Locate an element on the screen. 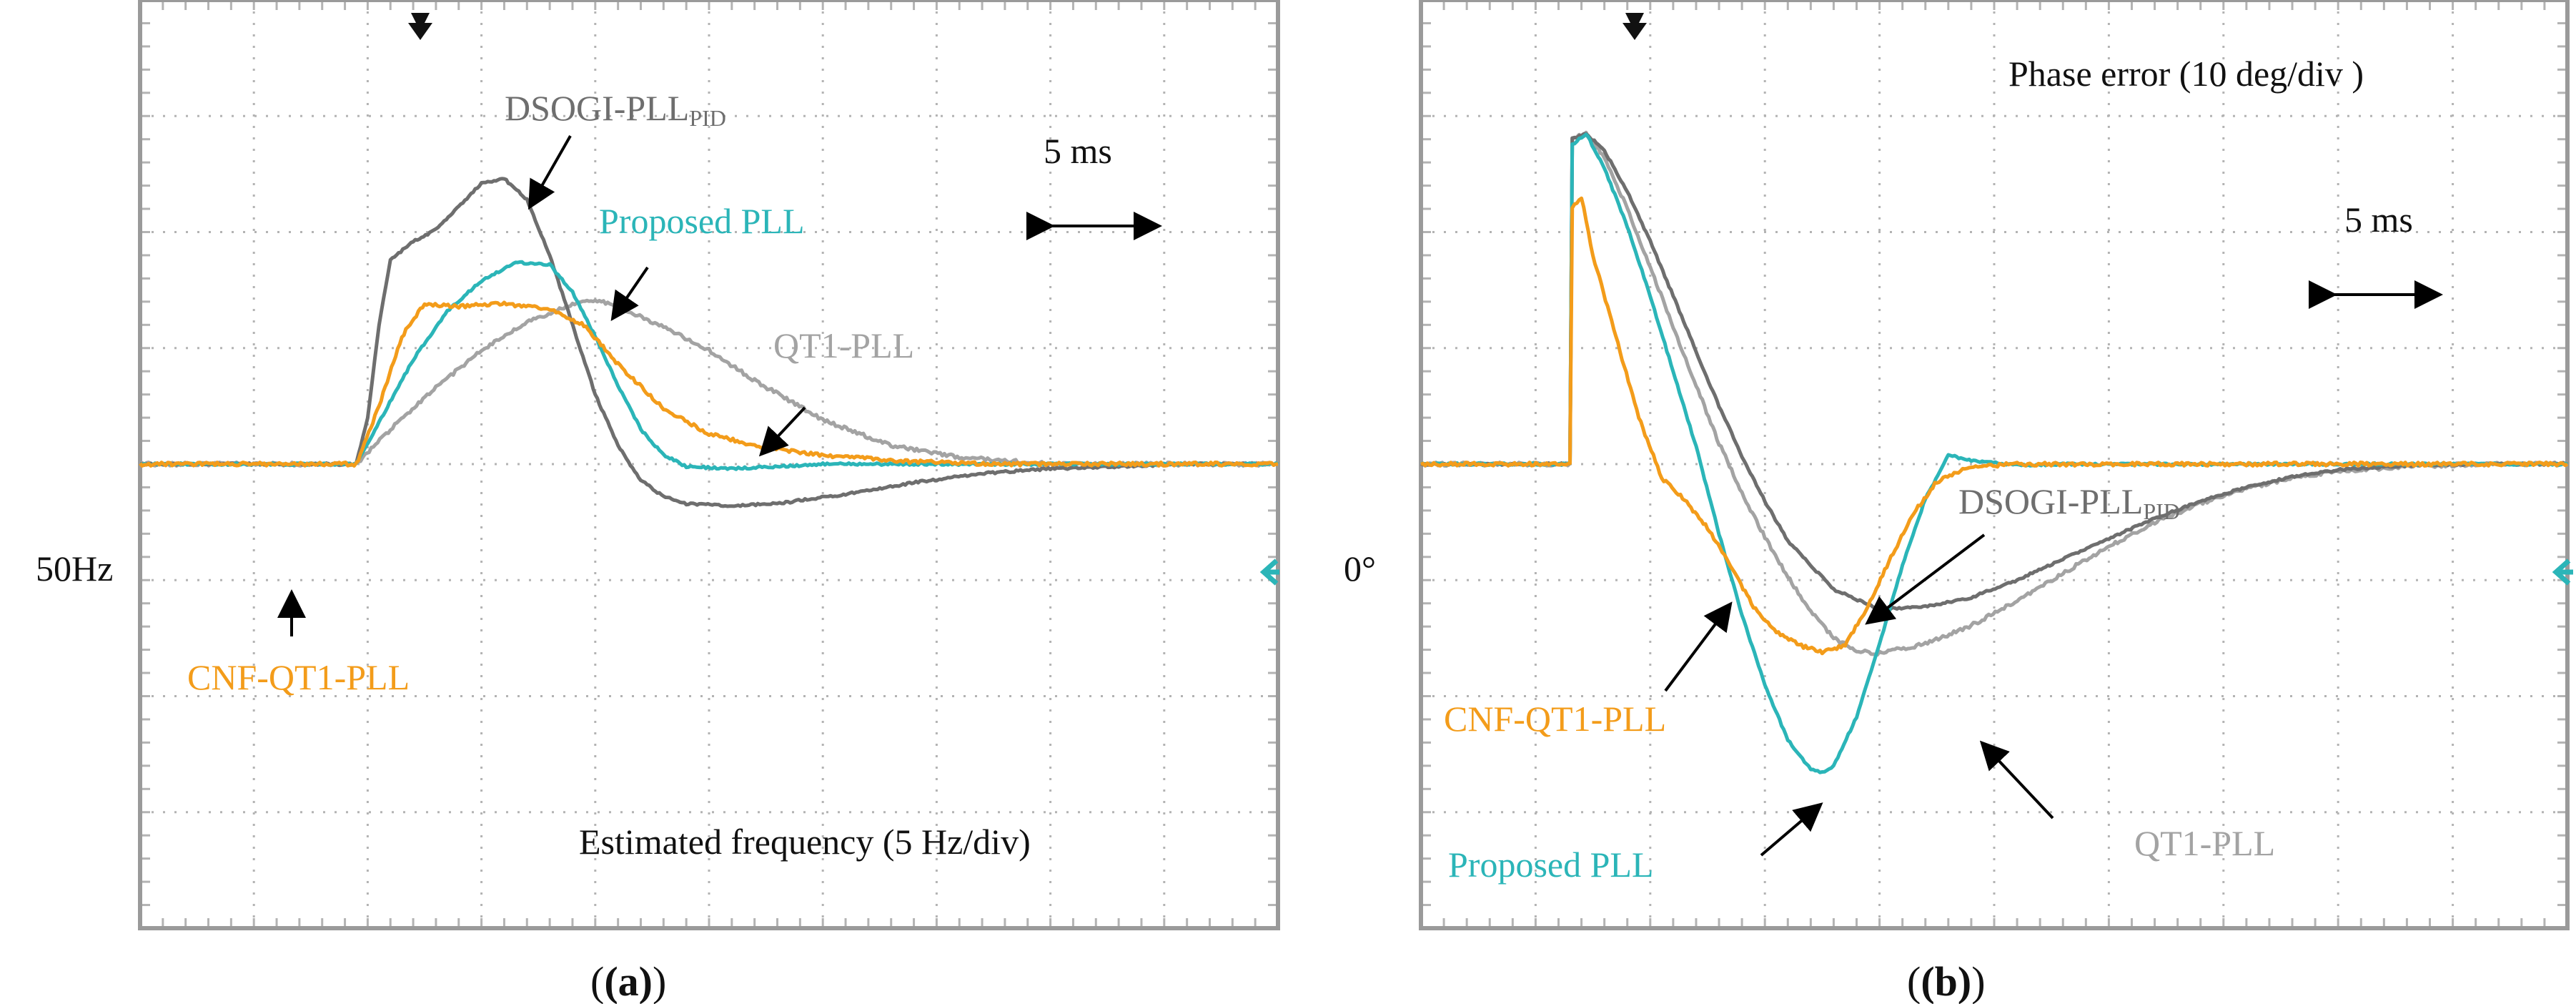  panel-b-caption: ((b)) is located at coordinates (1947, 981).